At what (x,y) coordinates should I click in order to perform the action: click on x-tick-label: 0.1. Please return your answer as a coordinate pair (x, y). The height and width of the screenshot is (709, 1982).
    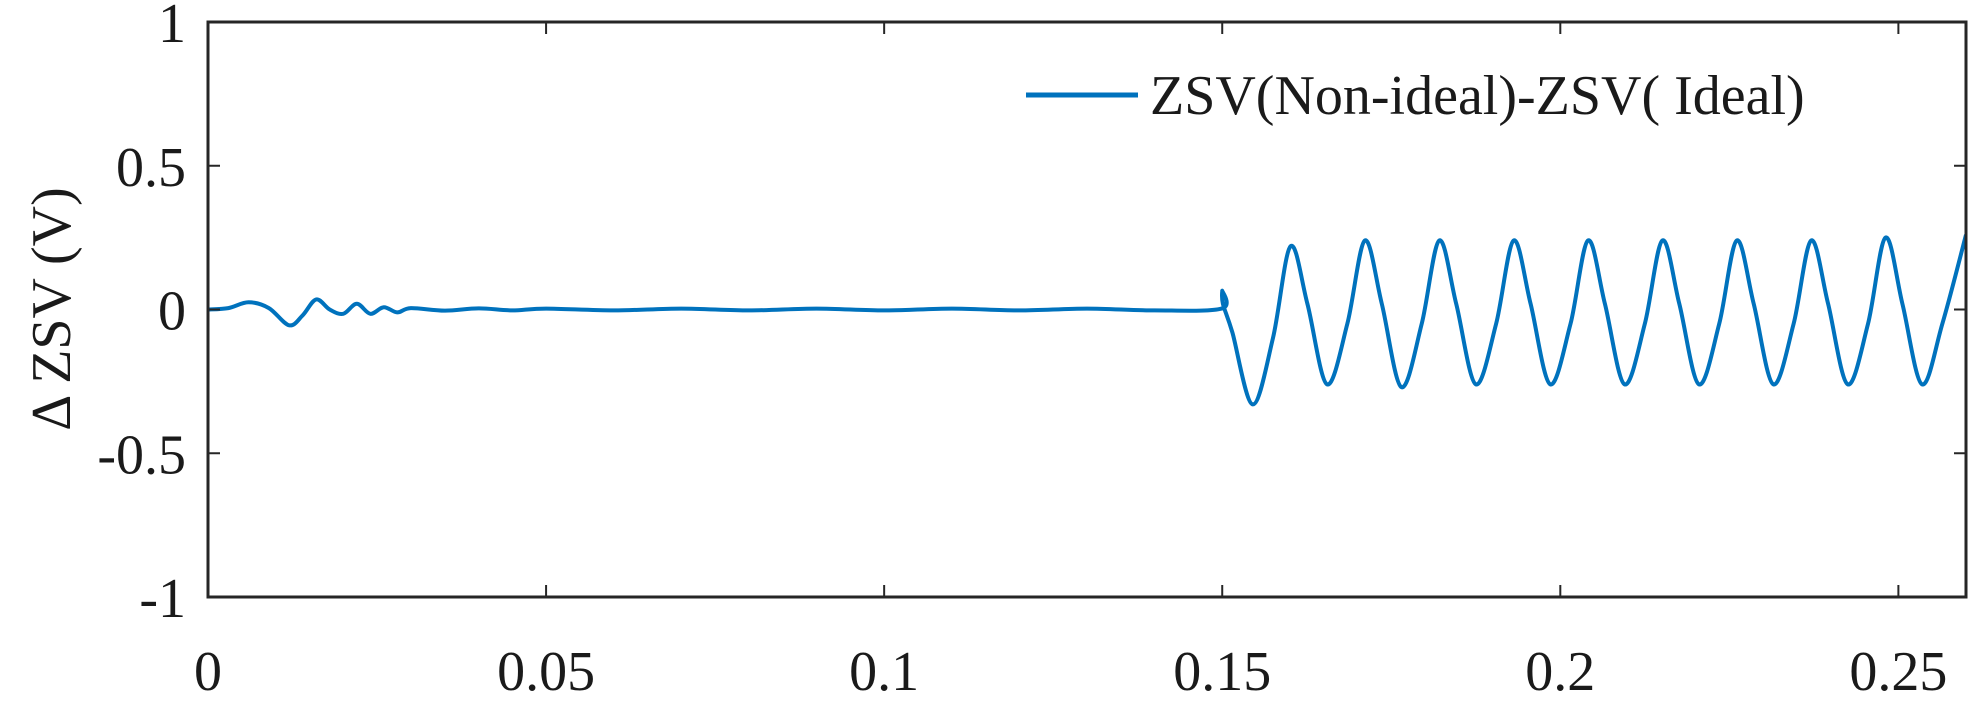
    Looking at the image, I should click on (884, 672).